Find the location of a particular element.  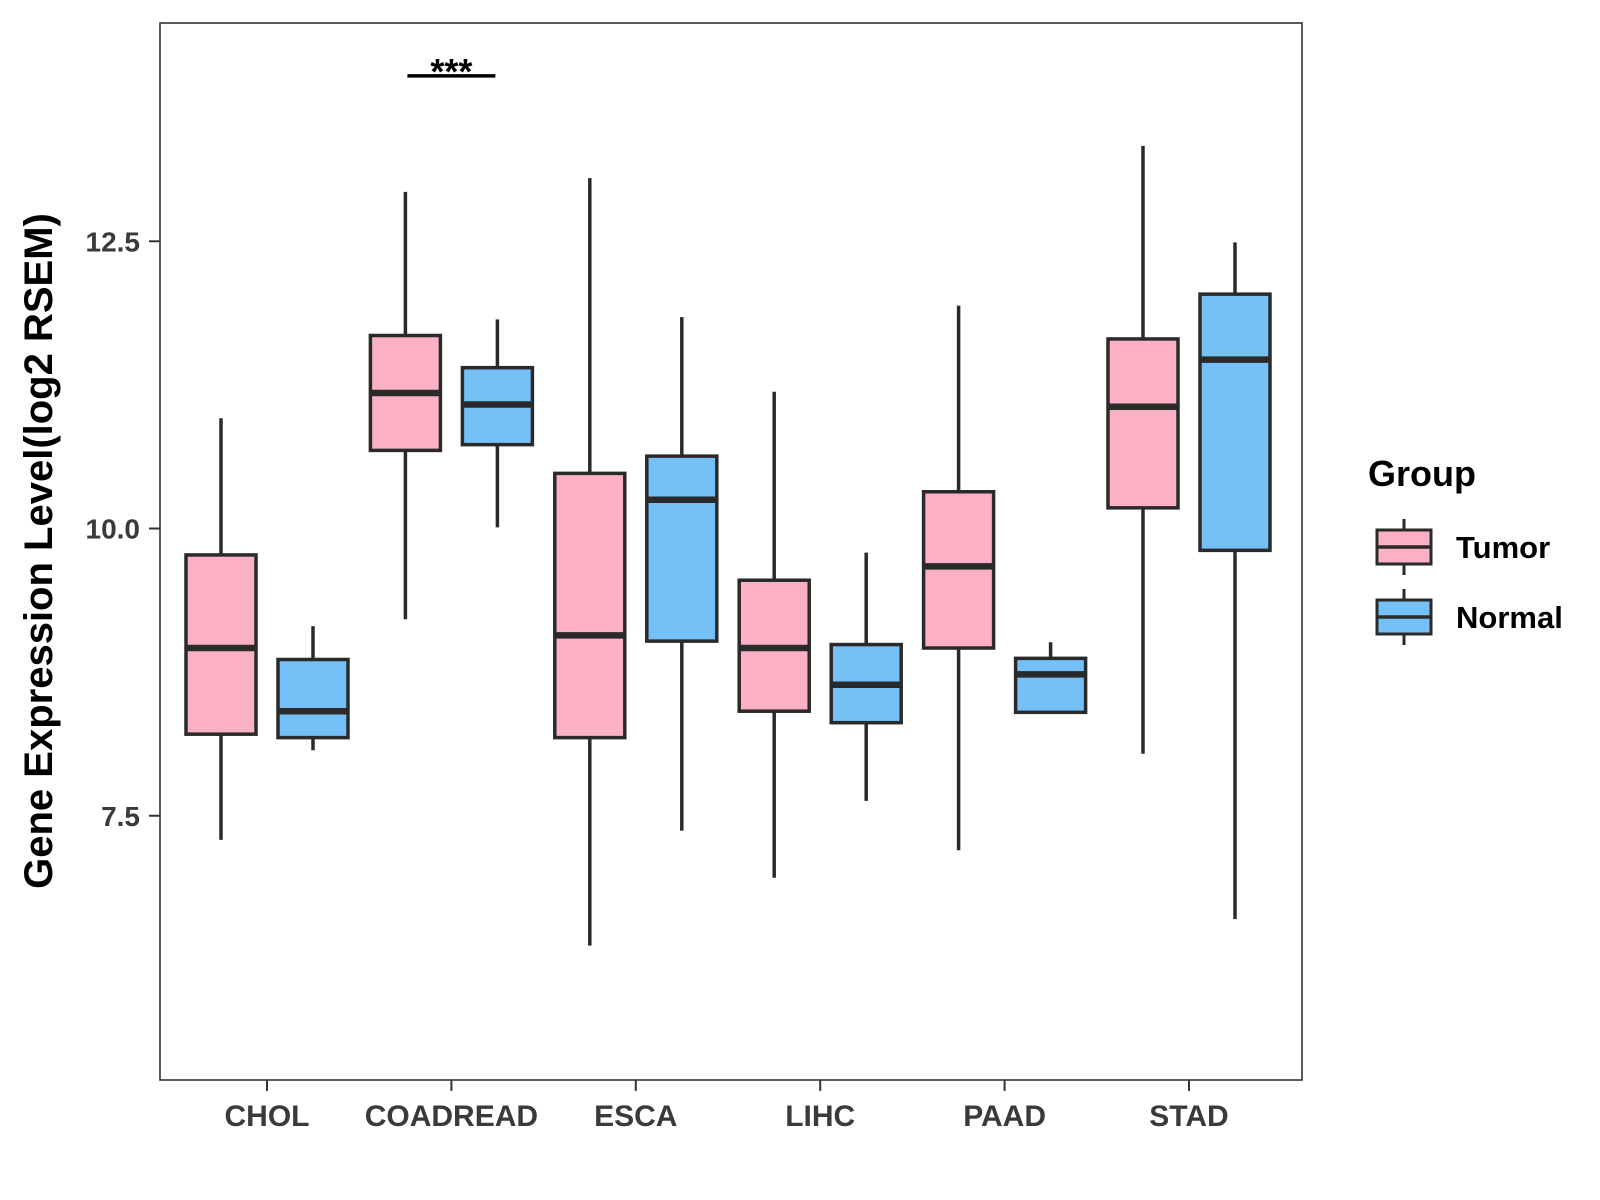

box-stad-tumor is located at coordinates (1143, 449).